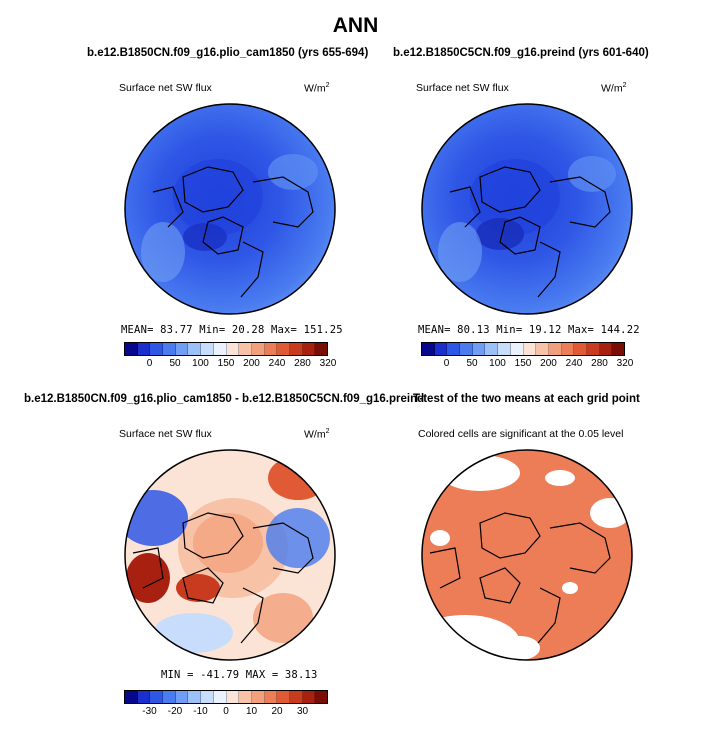 This screenshot has height=748, width=711. What do you see at coordinates (355, 25) in the screenshot?
I see `page-title: ANN` at bounding box center [355, 25].